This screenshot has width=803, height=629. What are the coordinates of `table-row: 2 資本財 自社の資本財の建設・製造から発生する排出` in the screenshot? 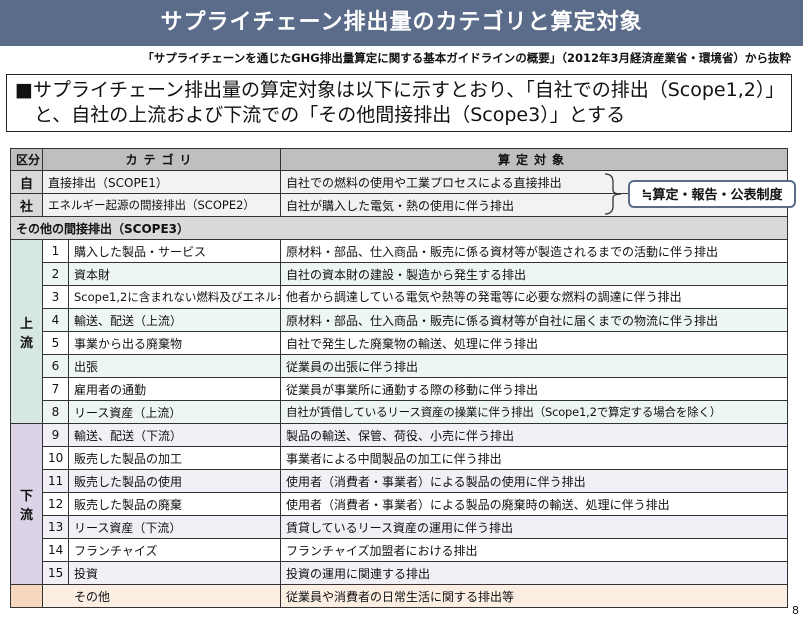 It's located at (399, 274).